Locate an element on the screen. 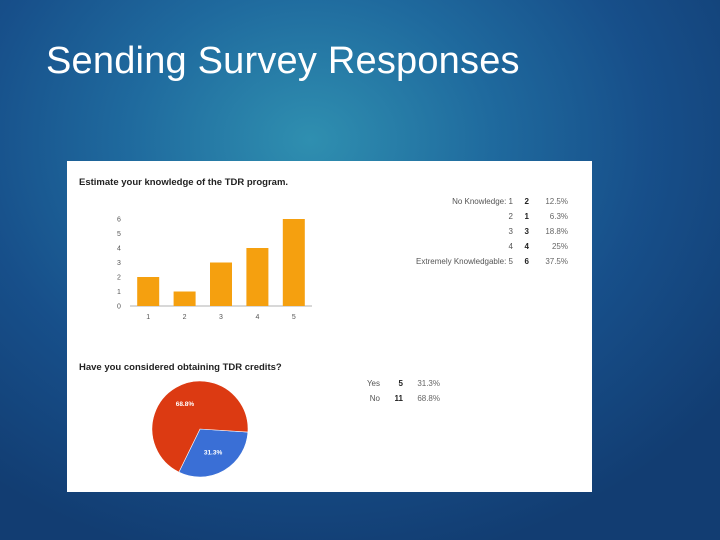  bar-summary-row: 2 1 6.3% is located at coordinates (538, 216).